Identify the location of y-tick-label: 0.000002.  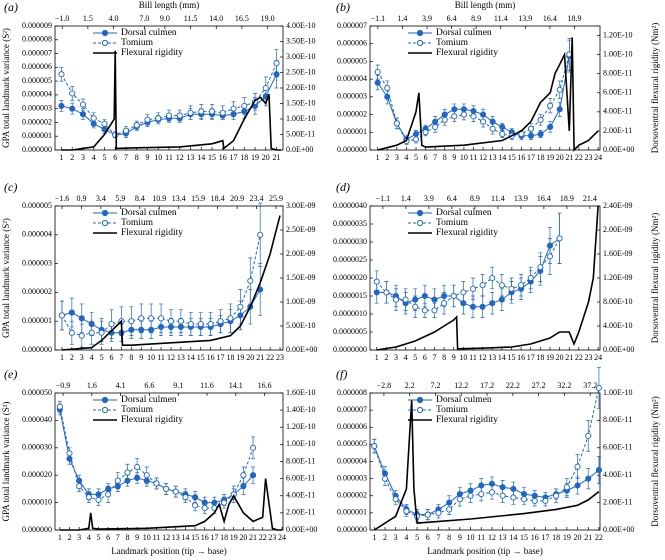
(352, 113).